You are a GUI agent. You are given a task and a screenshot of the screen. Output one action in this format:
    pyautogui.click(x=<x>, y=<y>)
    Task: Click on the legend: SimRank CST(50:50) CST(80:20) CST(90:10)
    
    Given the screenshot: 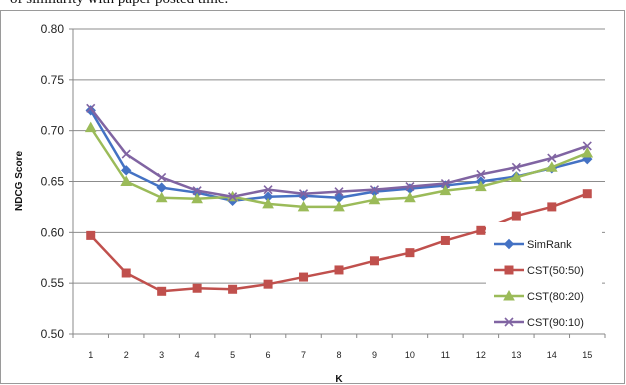 What is the action you would take?
    pyautogui.click(x=544, y=277)
    